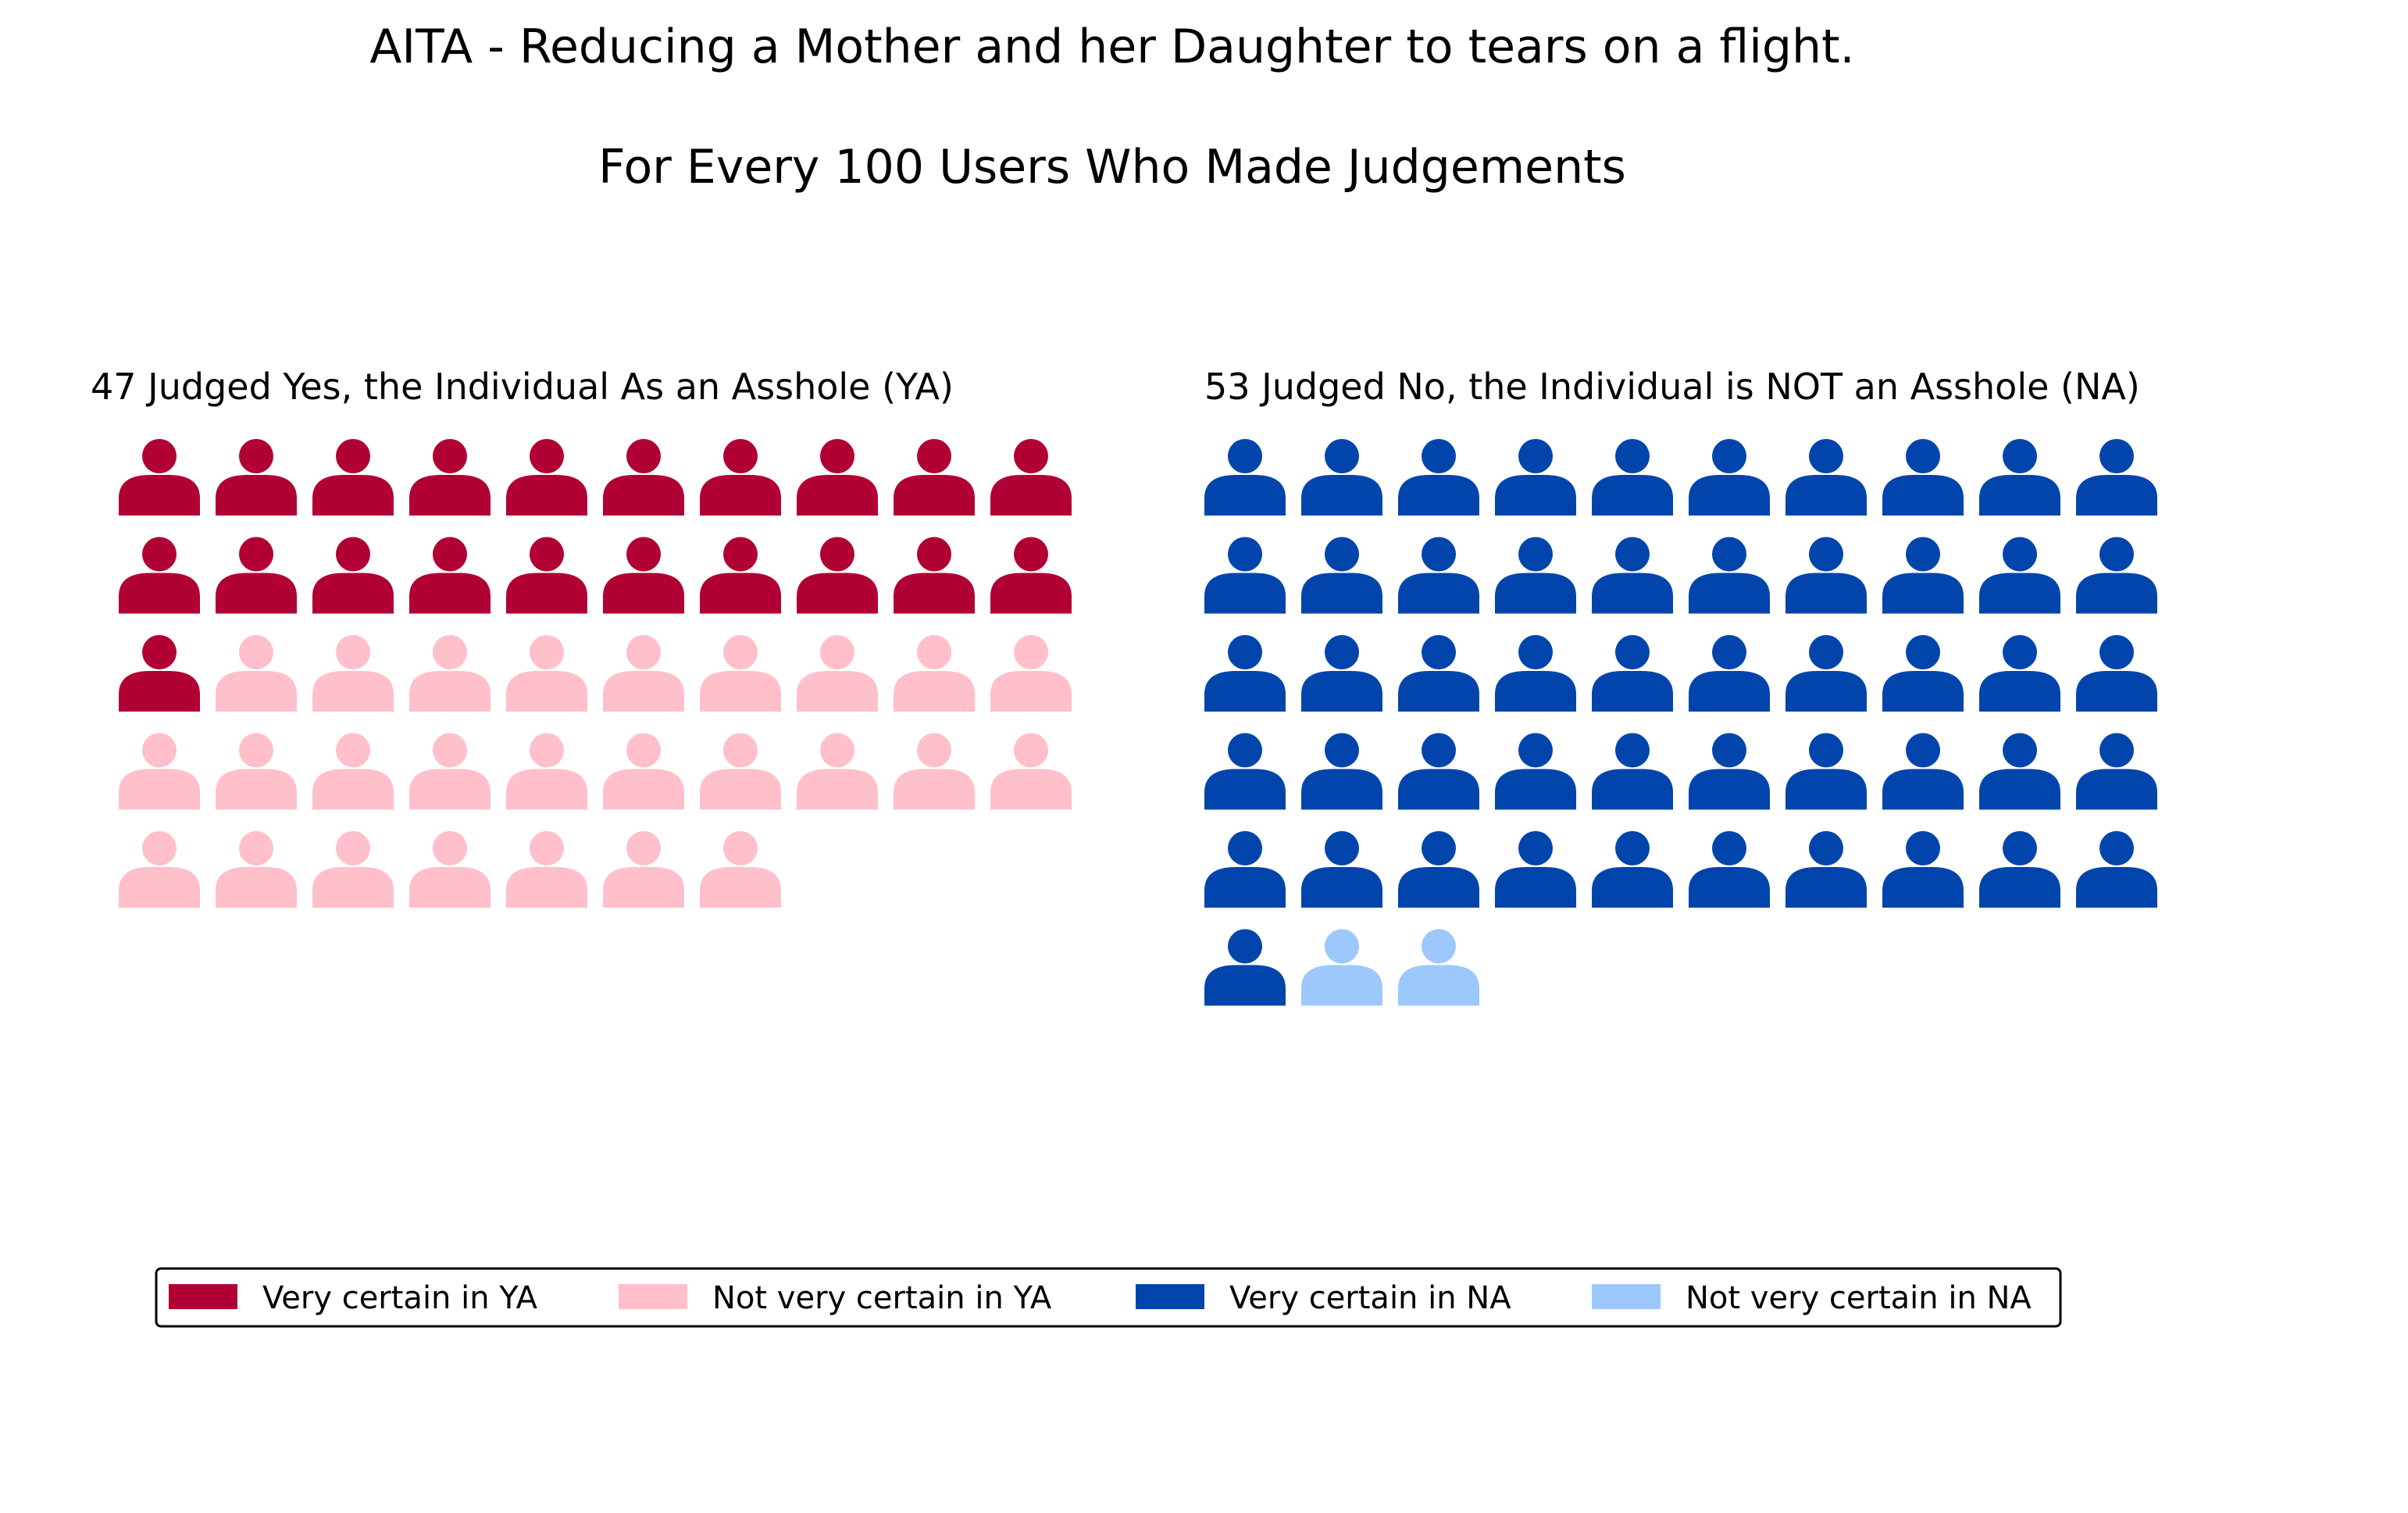  Describe the element at coordinates (882, 1298) in the screenshot. I see `legend-label-not-very-certain-ya: Not very certain in YA` at that location.